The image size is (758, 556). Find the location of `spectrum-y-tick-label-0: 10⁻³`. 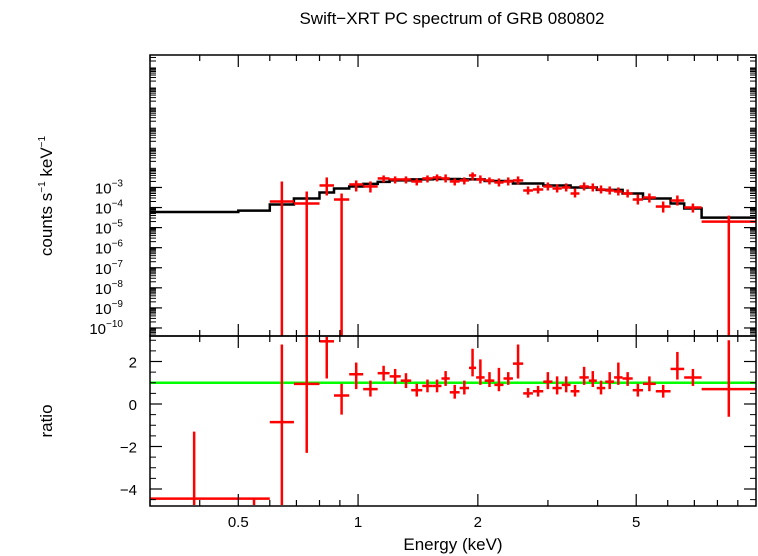

spectrum-y-tick-label-0: 10⁻³ is located at coordinates (109, 187).